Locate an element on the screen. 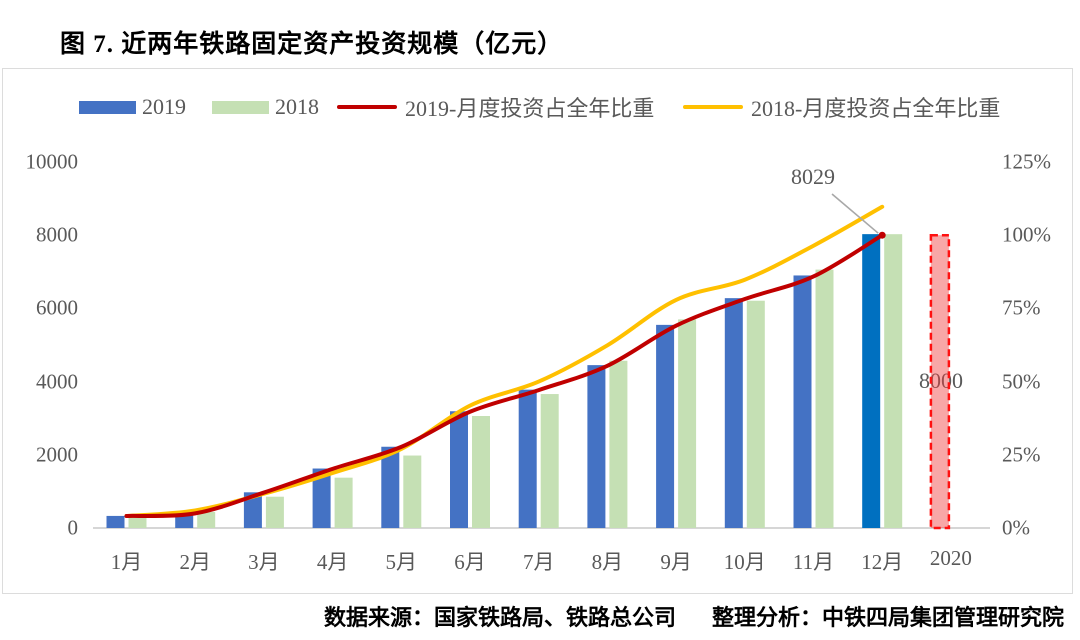 The height and width of the screenshot is (640, 1080). right-axis-tick-0%: 0% is located at coordinates (1016, 527).